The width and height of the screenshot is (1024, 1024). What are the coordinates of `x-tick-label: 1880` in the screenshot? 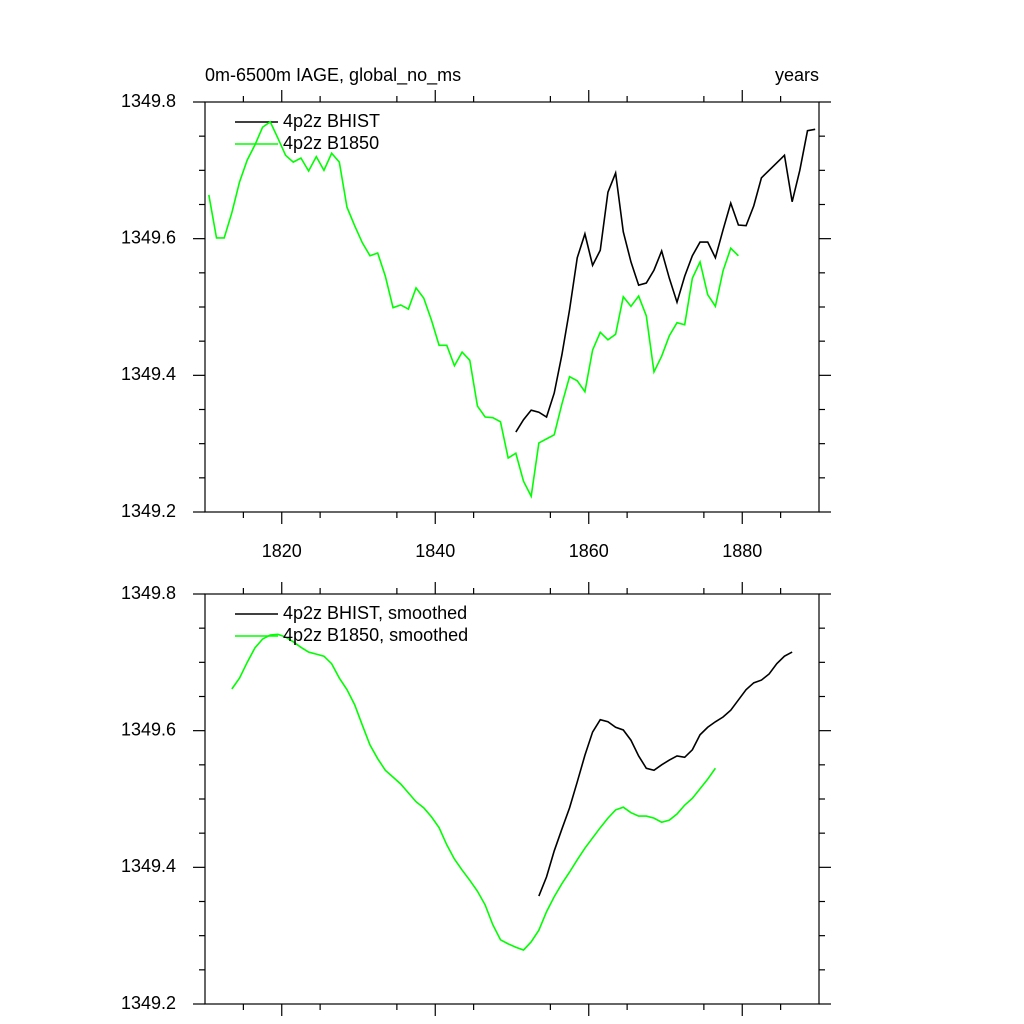 It's located at (742, 551).